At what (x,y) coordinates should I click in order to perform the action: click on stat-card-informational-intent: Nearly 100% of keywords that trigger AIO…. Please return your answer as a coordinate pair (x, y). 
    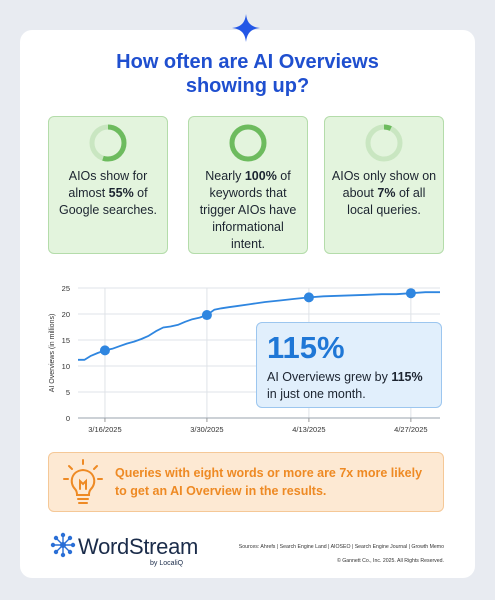
    Looking at the image, I should click on (248, 185).